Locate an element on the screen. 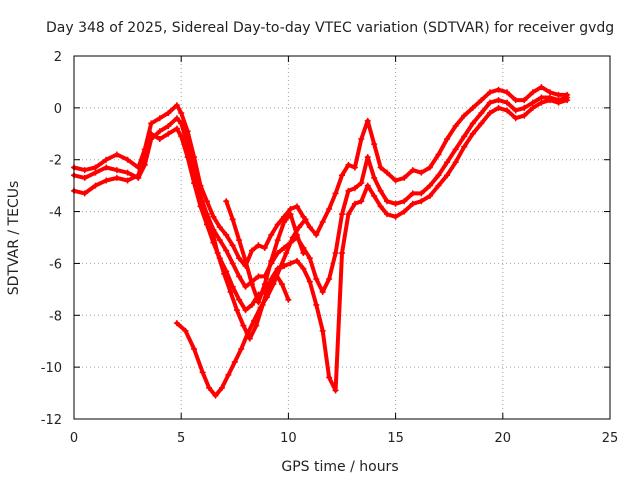 The height and width of the screenshot is (480, 640). x-tick-label: 15 is located at coordinates (395, 438).